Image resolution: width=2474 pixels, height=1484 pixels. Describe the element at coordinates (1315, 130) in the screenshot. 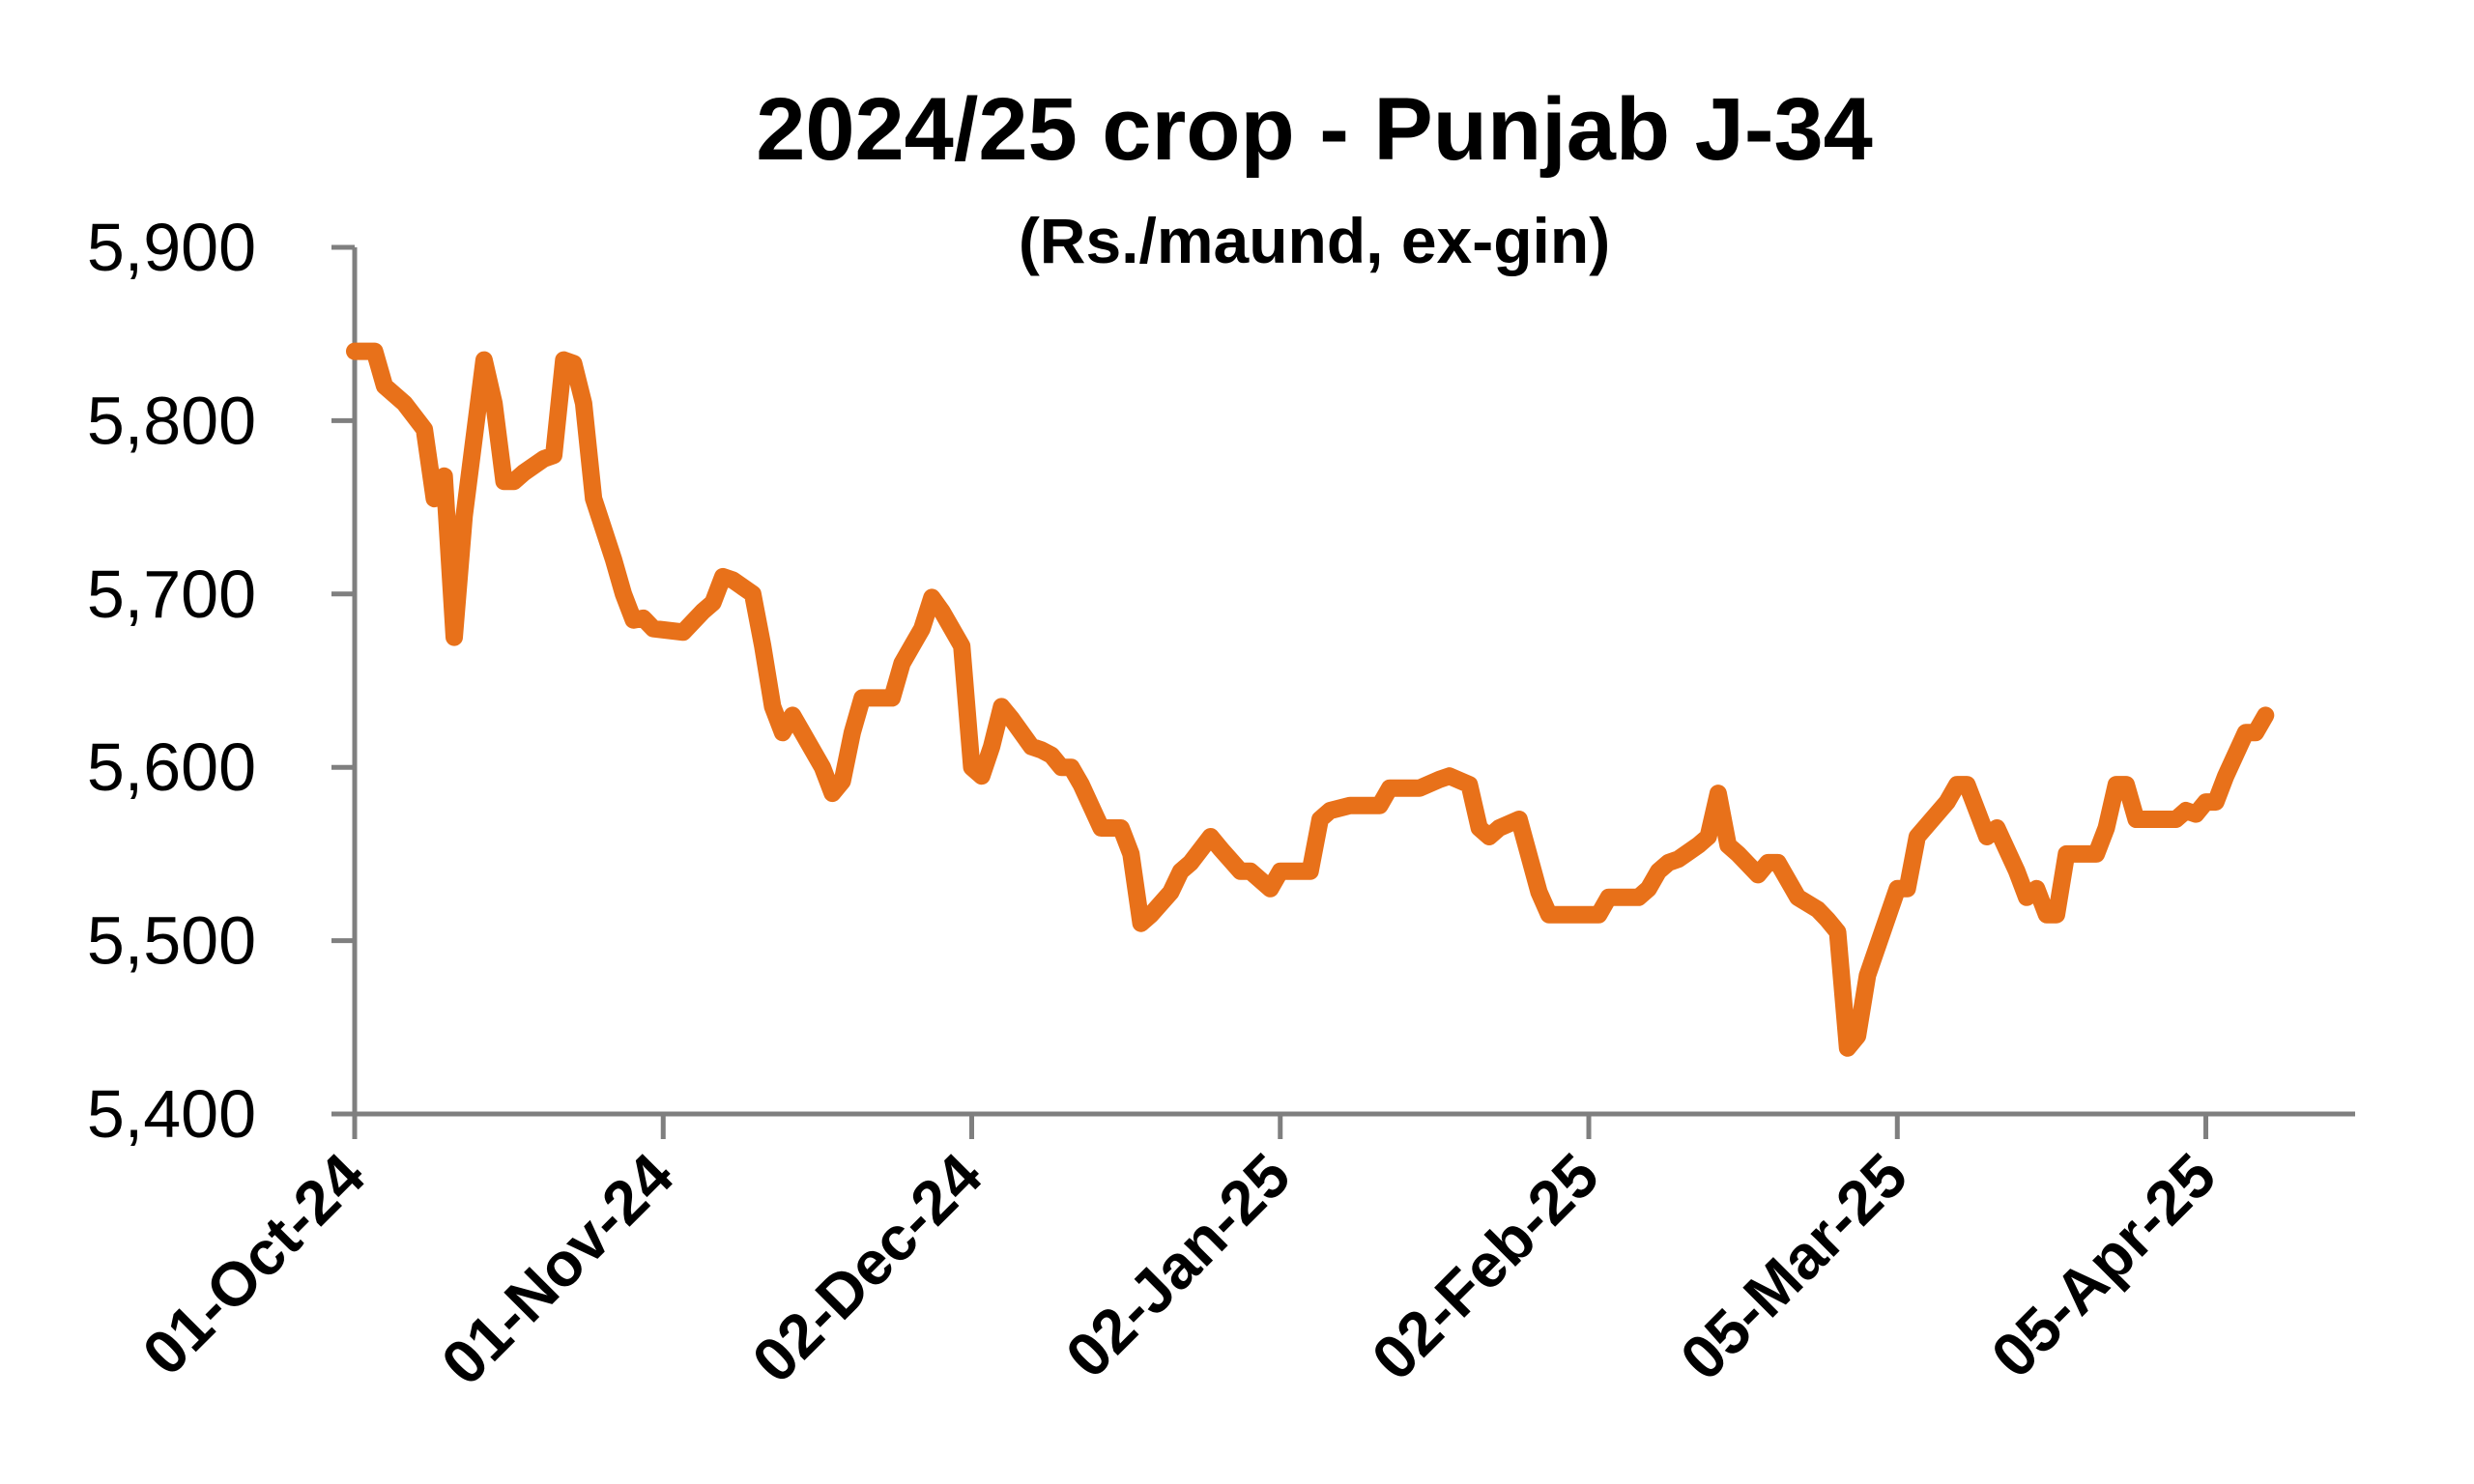

I see `chart-title: 2024/25 crop - Punjab J-34` at that location.